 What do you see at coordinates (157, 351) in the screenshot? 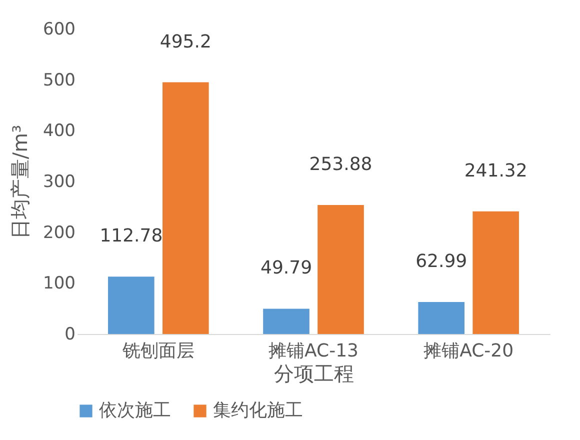
I see `x-tick-label: 铣刨面层` at bounding box center [157, 351].